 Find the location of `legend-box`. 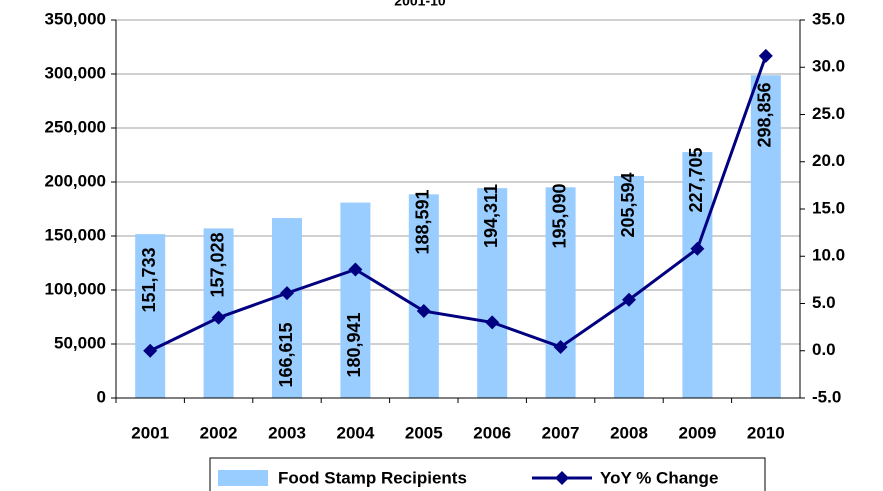

legend-box is located at coordinates (487, 474).